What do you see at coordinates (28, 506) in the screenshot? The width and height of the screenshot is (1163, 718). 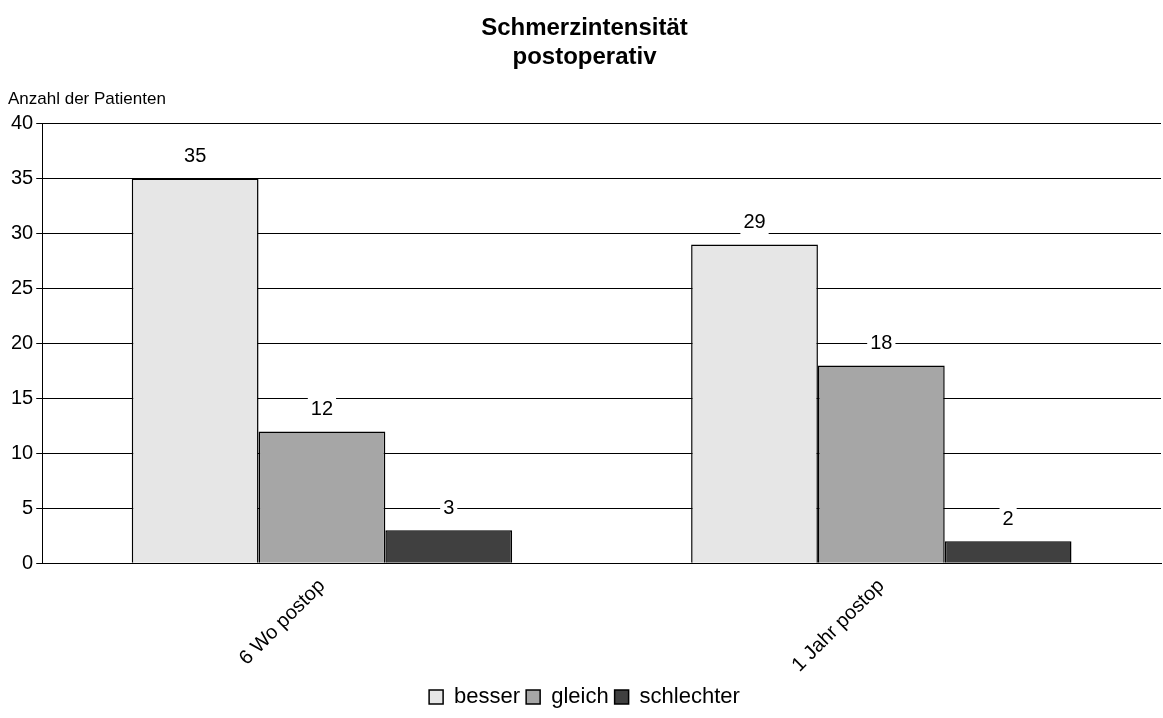 I see `y-tick-label: 5` at bounding box center [28, 506].